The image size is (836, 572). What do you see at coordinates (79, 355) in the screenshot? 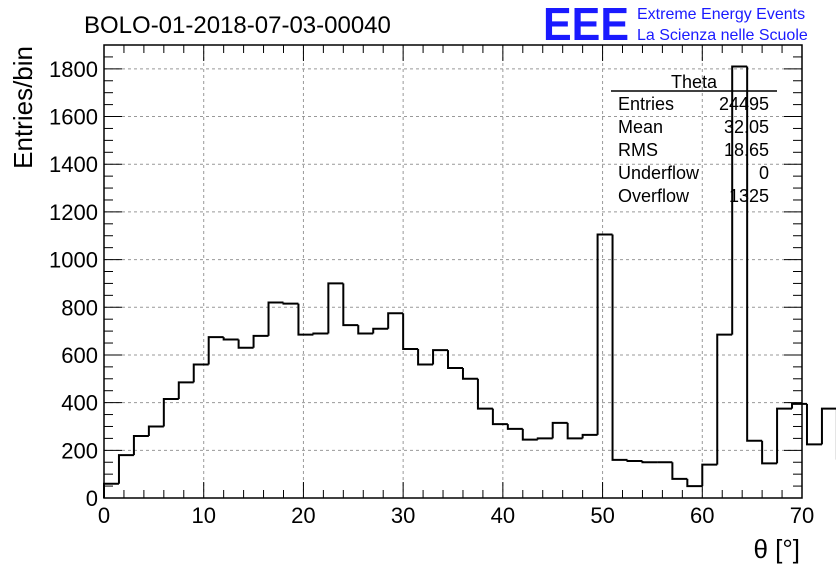
I see `y-tick-label: 600` at bounding box center [79, 355].